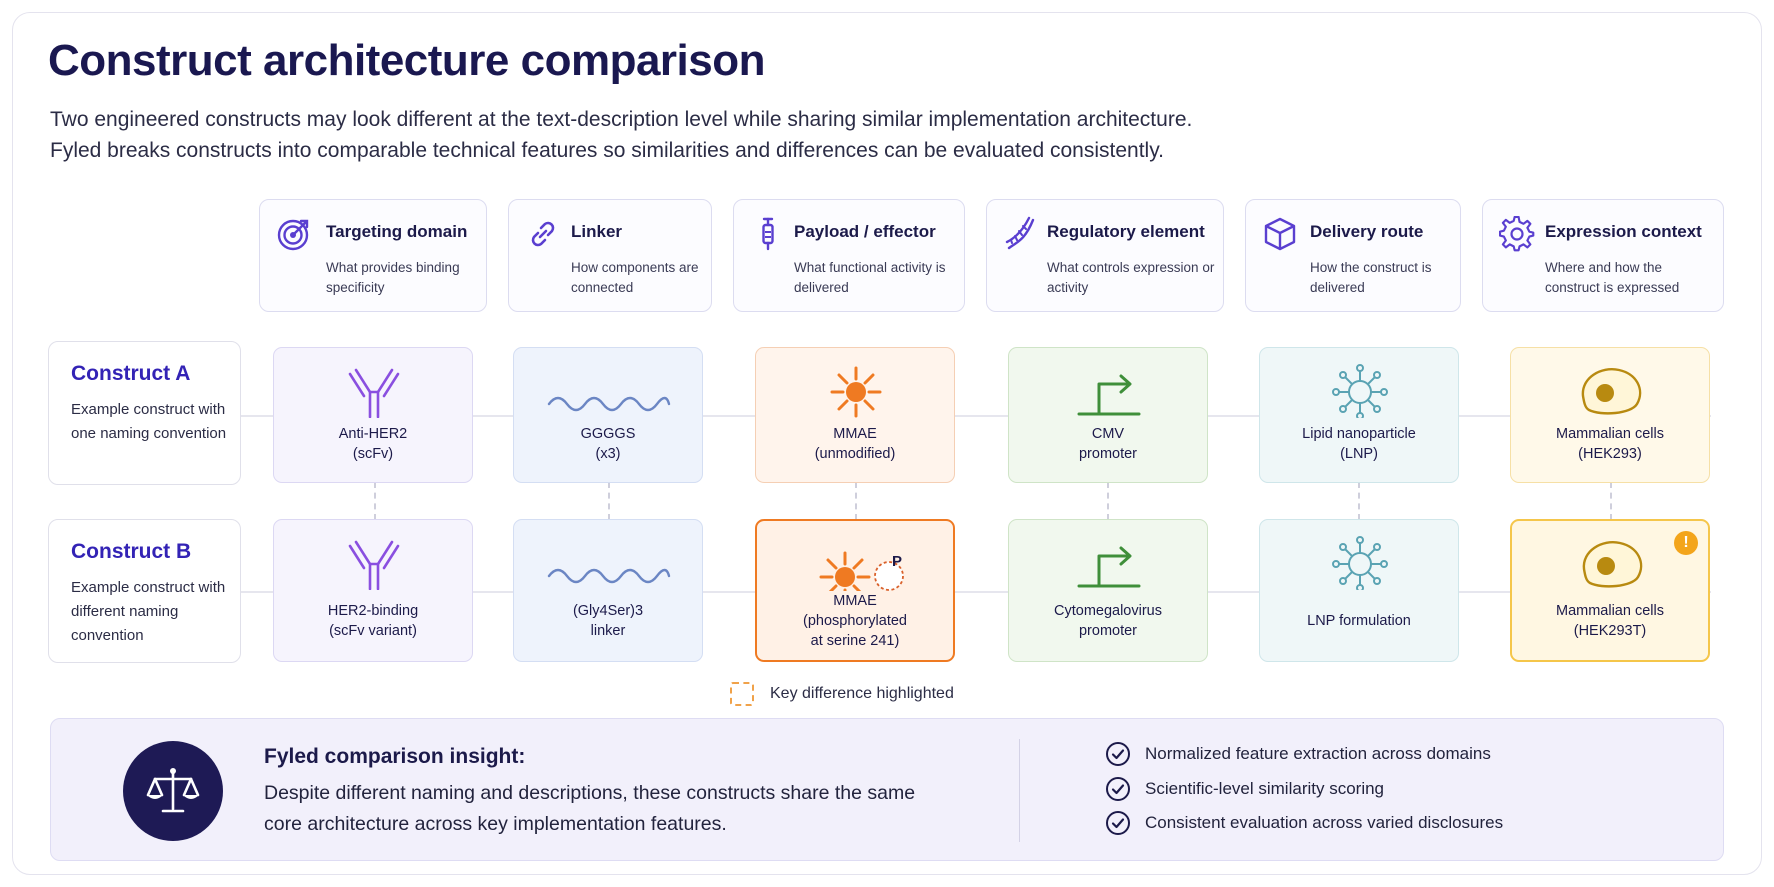  Describe the element at coordinates (1686, 543) in the screenshot. I see `warning-icon: !` at that location.